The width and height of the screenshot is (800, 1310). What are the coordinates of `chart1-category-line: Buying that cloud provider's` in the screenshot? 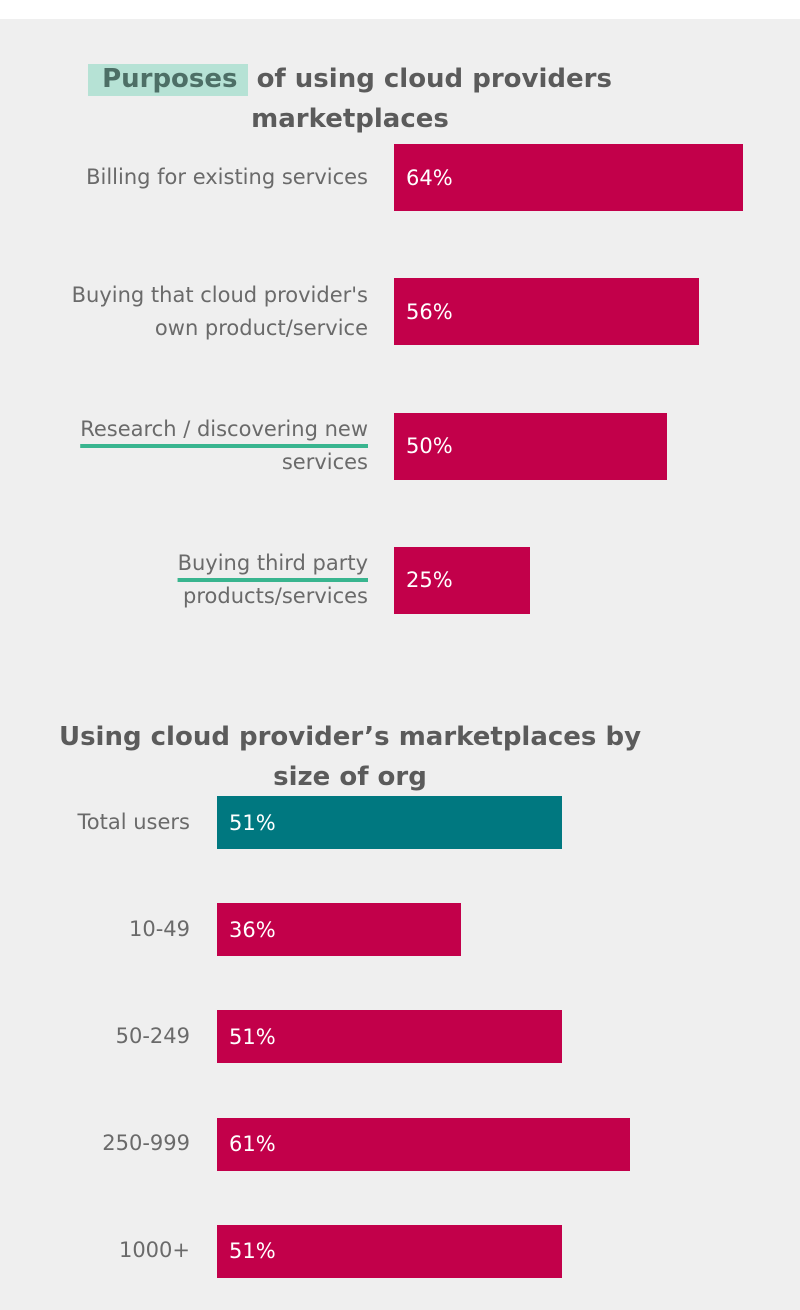 It's located at (219, 294).